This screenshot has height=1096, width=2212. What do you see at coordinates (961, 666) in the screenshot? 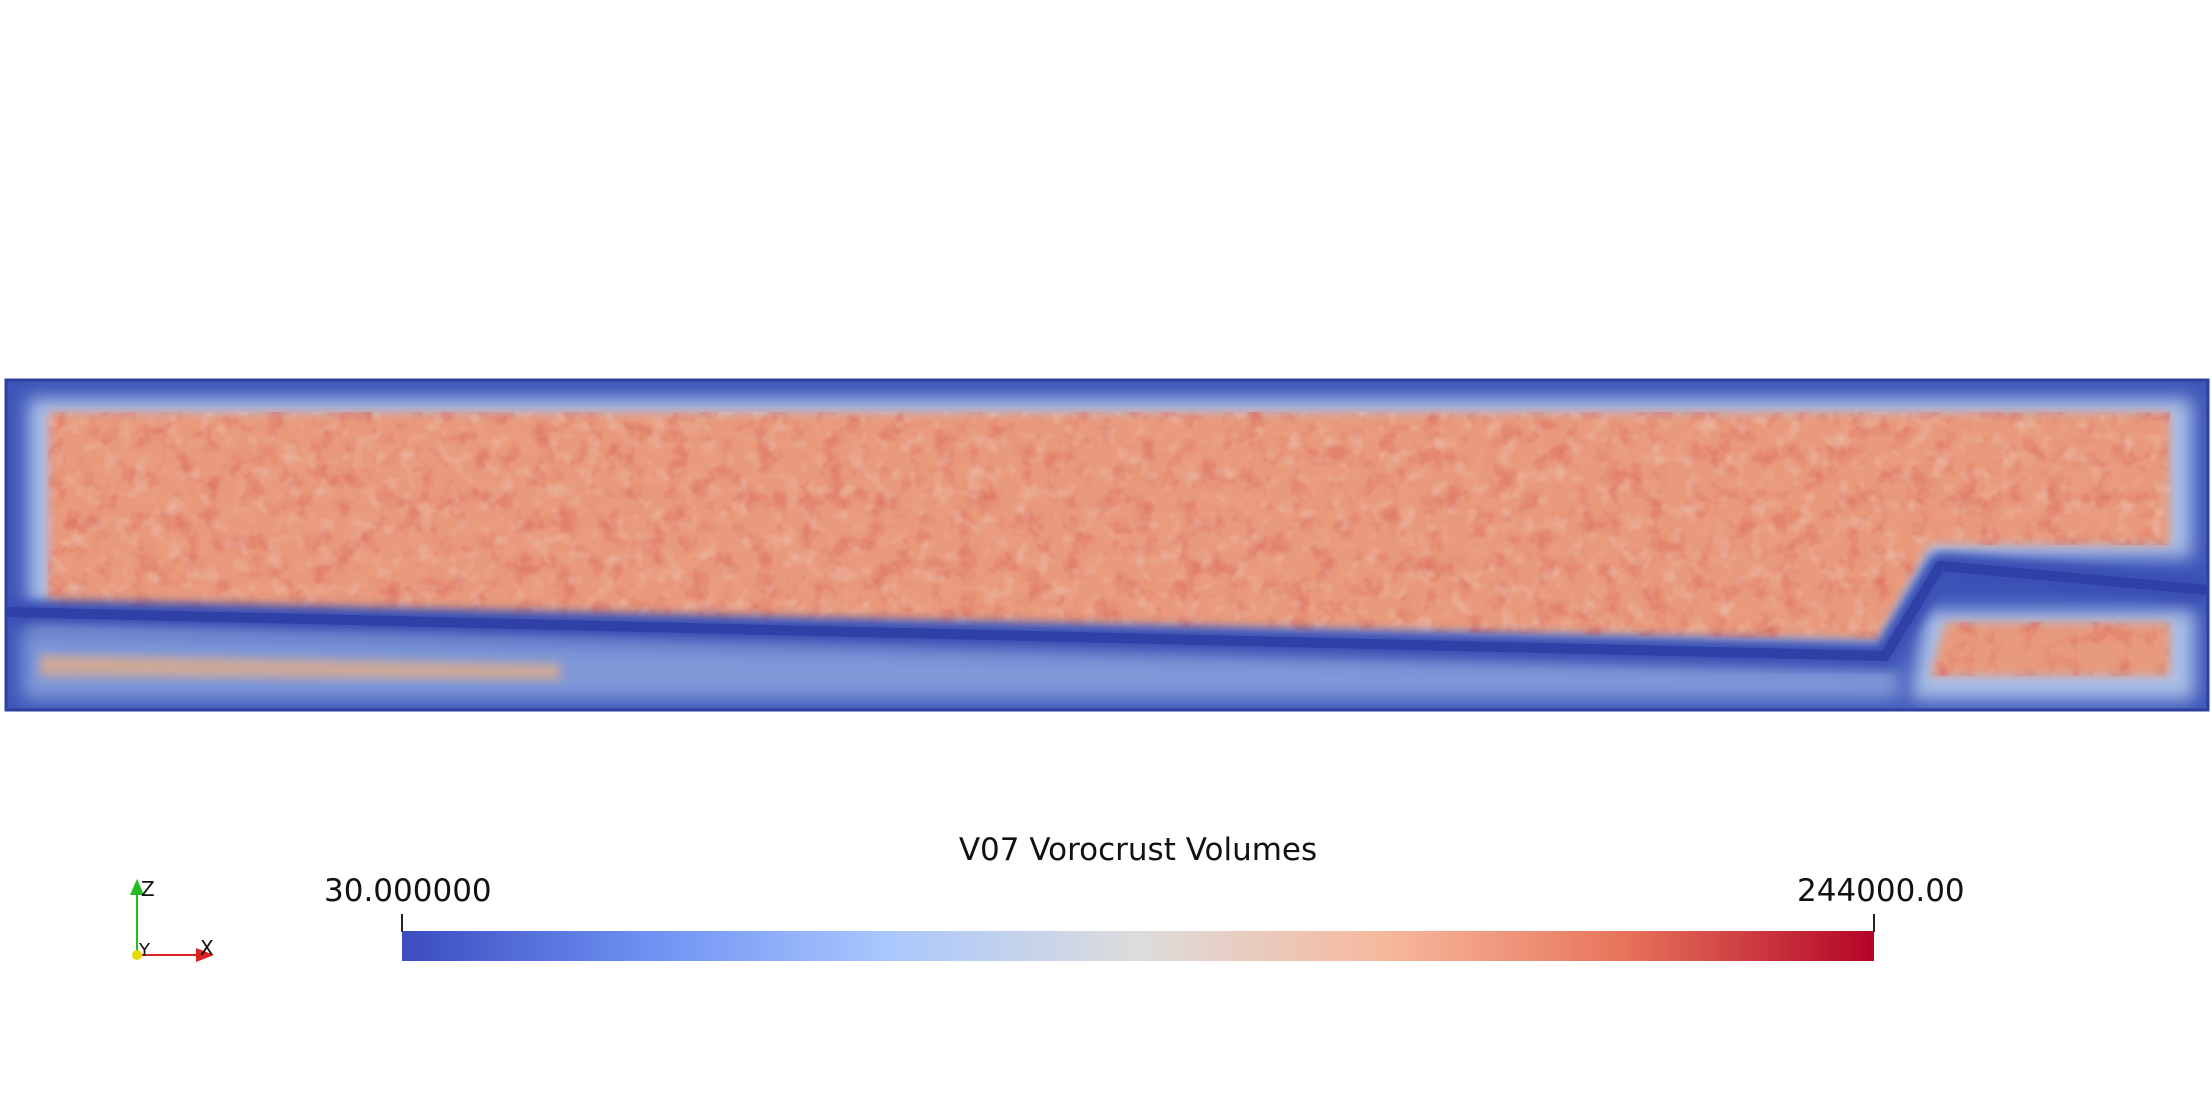
I see `lower-region-halo` at bounding box center [961, 666].